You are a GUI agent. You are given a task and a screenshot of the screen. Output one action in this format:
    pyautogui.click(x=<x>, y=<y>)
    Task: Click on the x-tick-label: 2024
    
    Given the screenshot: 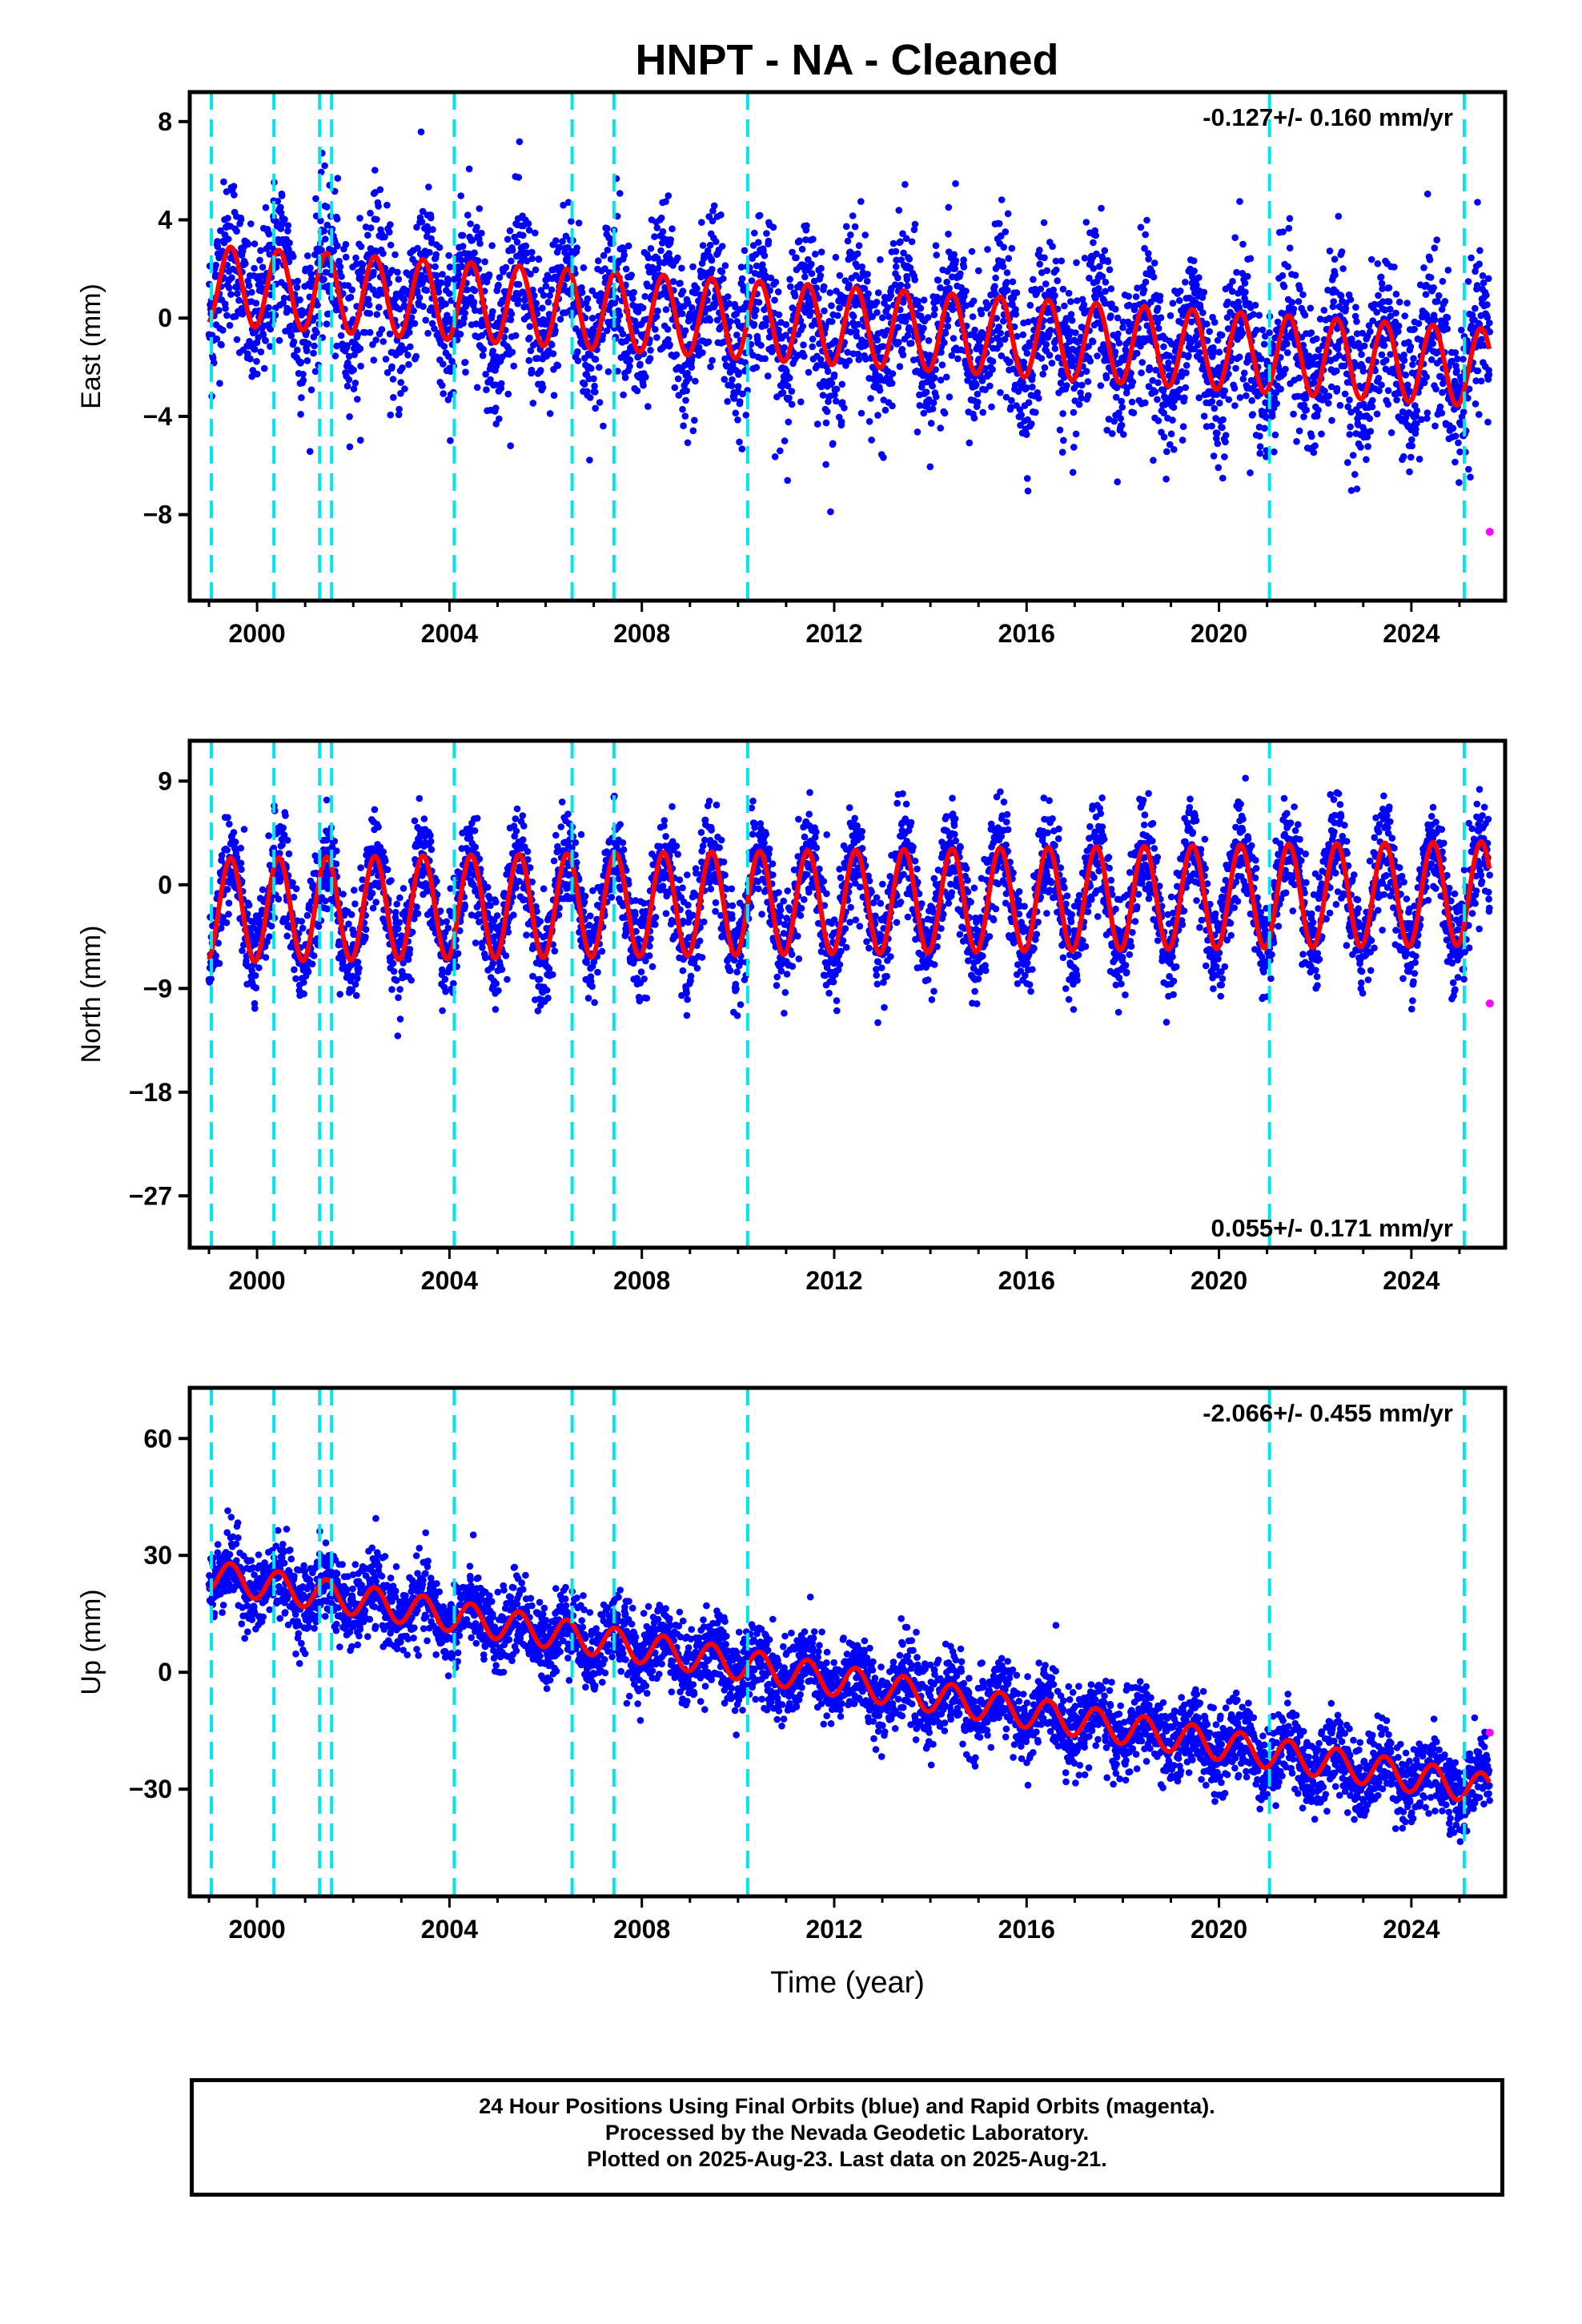 What is the action you would take?
    pyautogui.click(x=1411, y=633)
    